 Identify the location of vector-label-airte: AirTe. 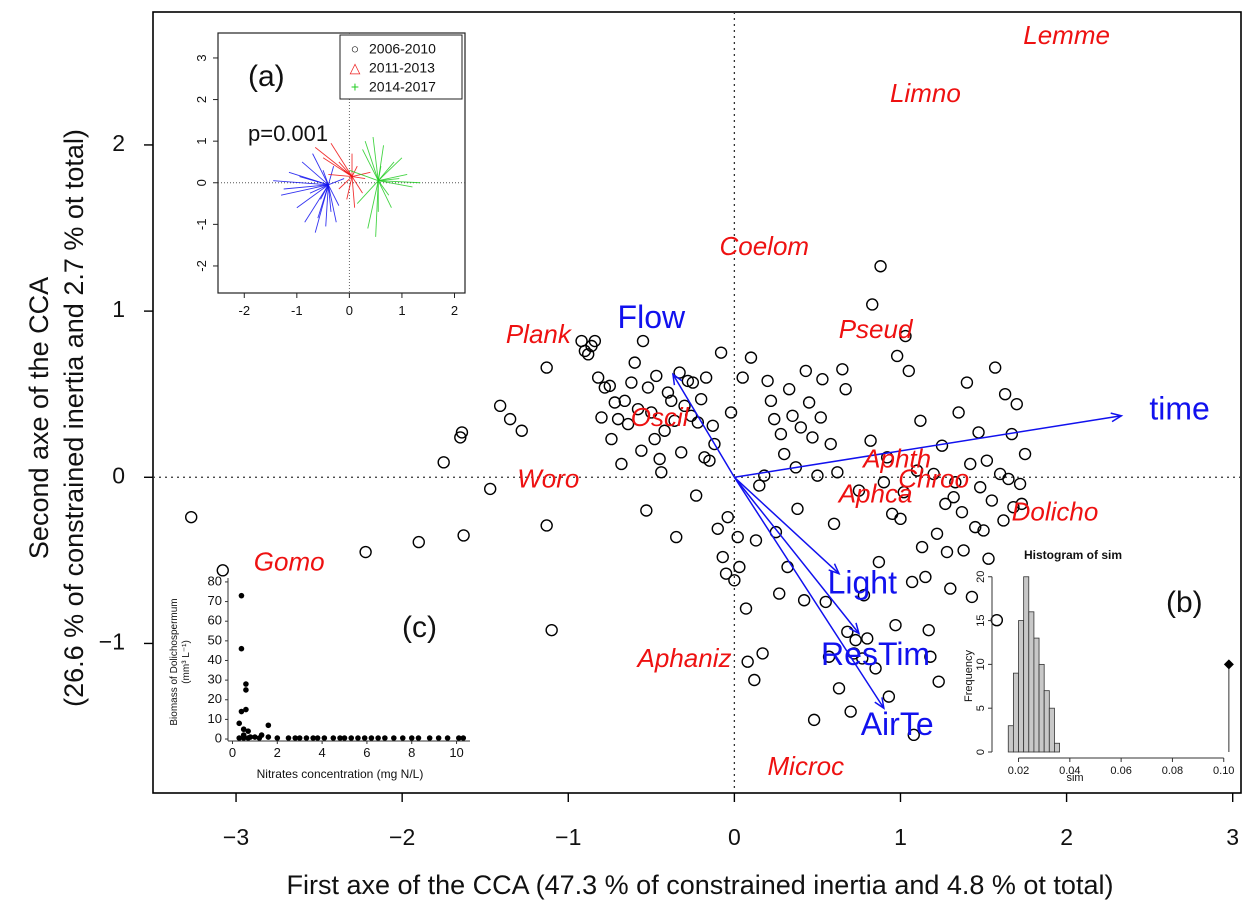
(897, 724).